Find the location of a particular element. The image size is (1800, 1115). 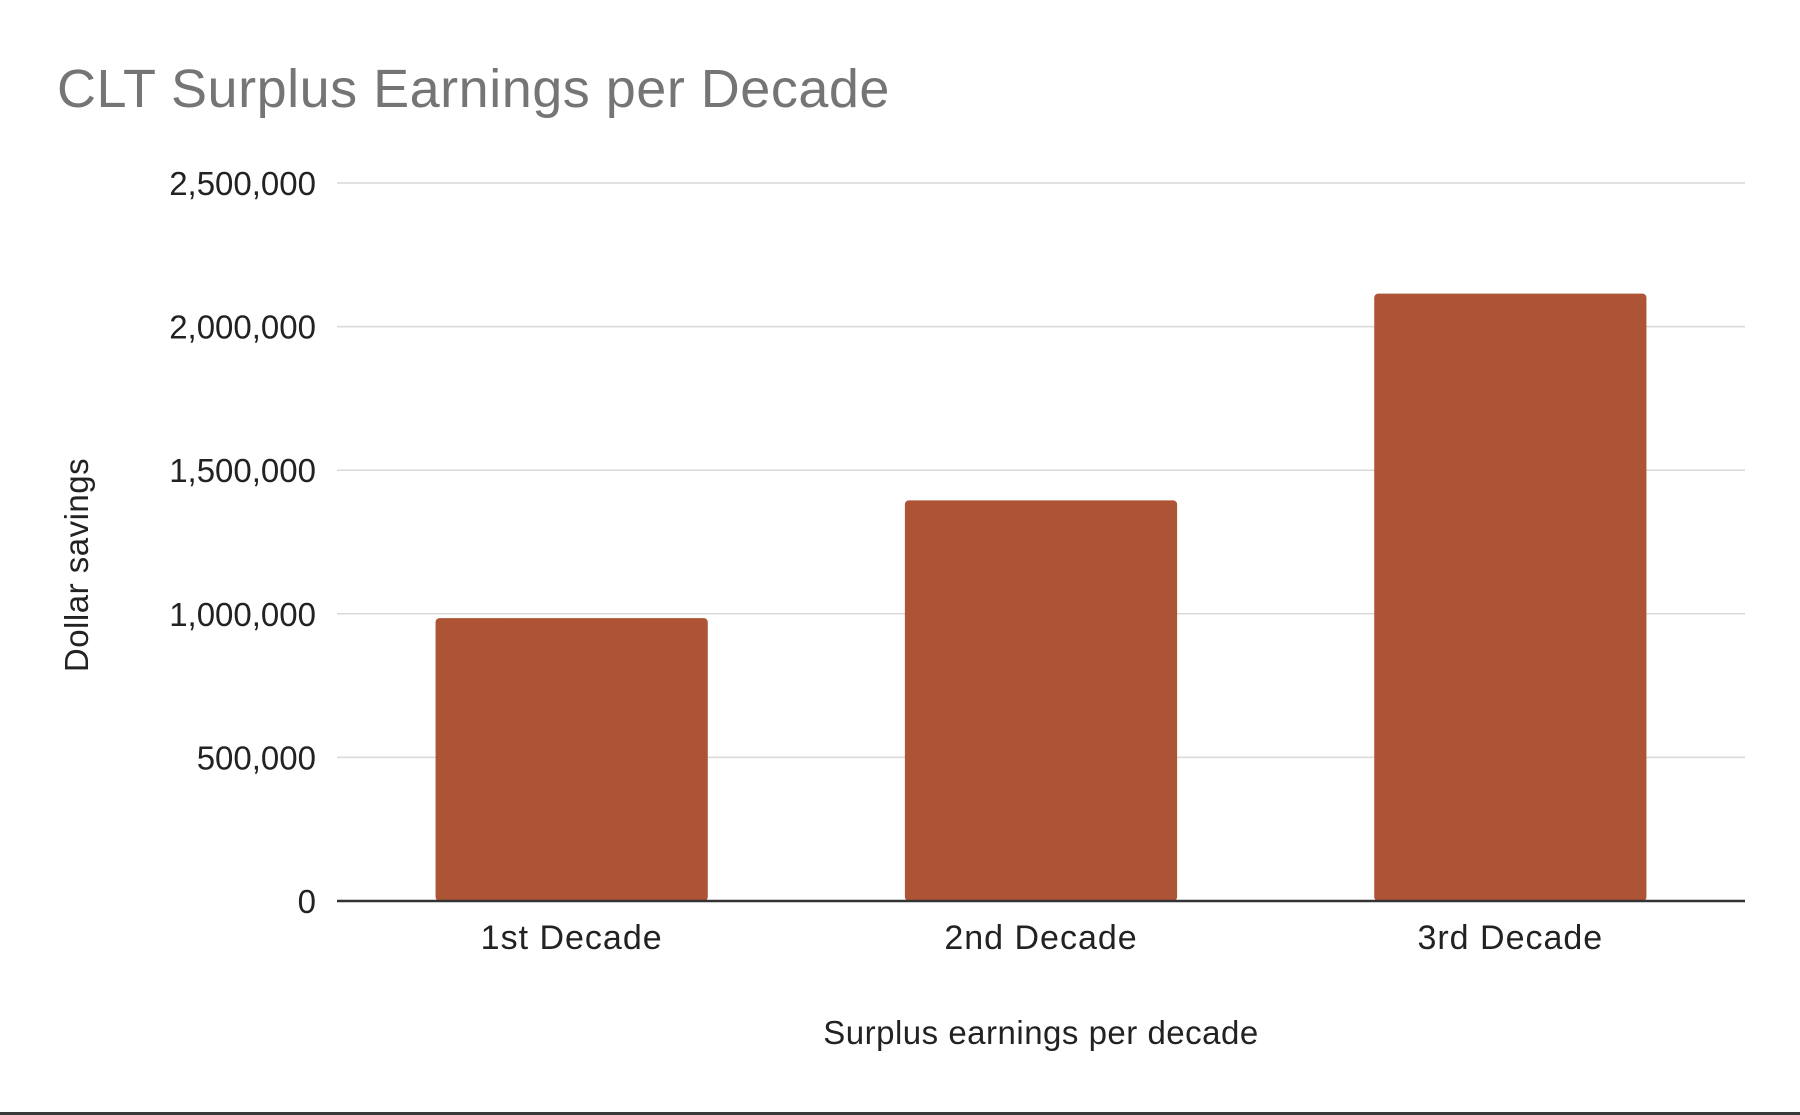

y-tick-label: 1,500,000 is located at coordinates (242, 470).